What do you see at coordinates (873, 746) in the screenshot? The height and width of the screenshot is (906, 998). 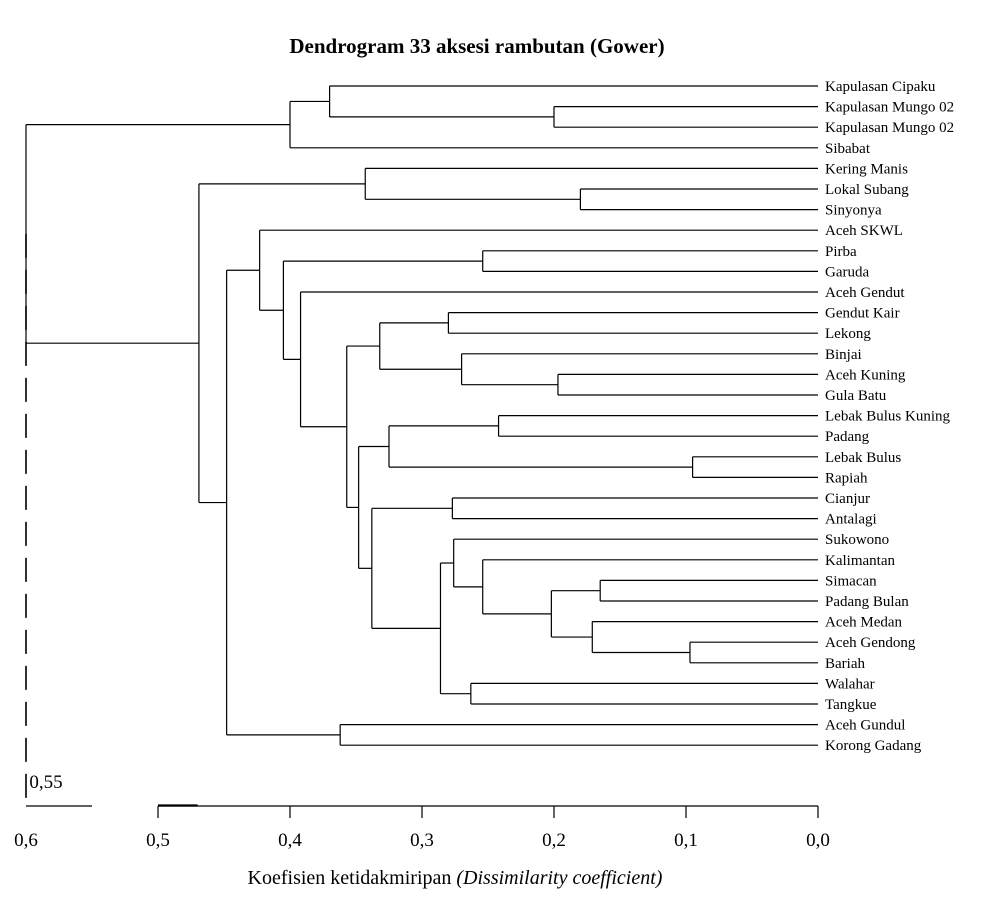 I see `leaf-label: Korong Gadang` at bounding box center [873, 746].